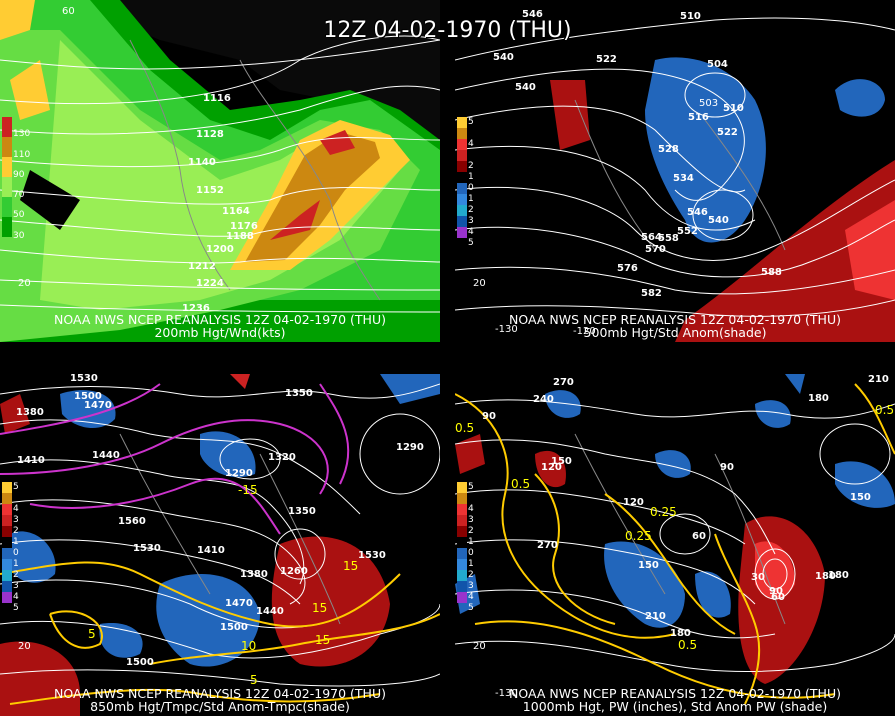 The image size is (895, 716). Describe the element at coordinates (506, 693) in the screenshot. I see `edge-label: -130` at that location.